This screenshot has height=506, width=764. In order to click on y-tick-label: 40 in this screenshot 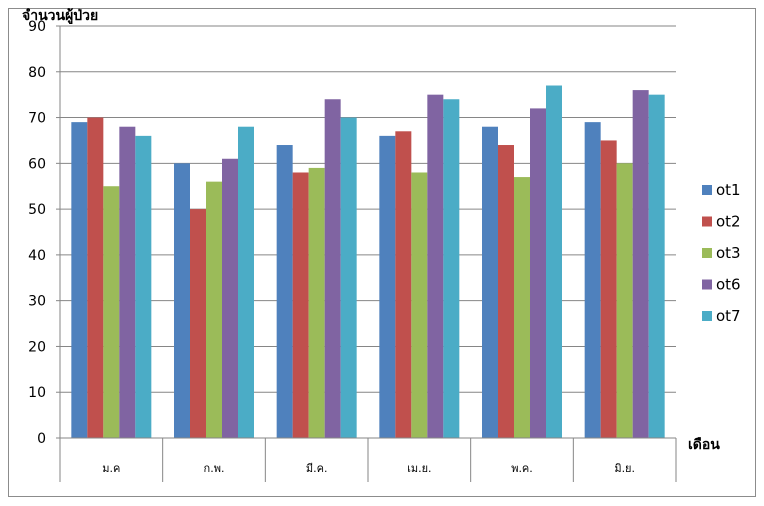, I will do `click(37, 256)`.